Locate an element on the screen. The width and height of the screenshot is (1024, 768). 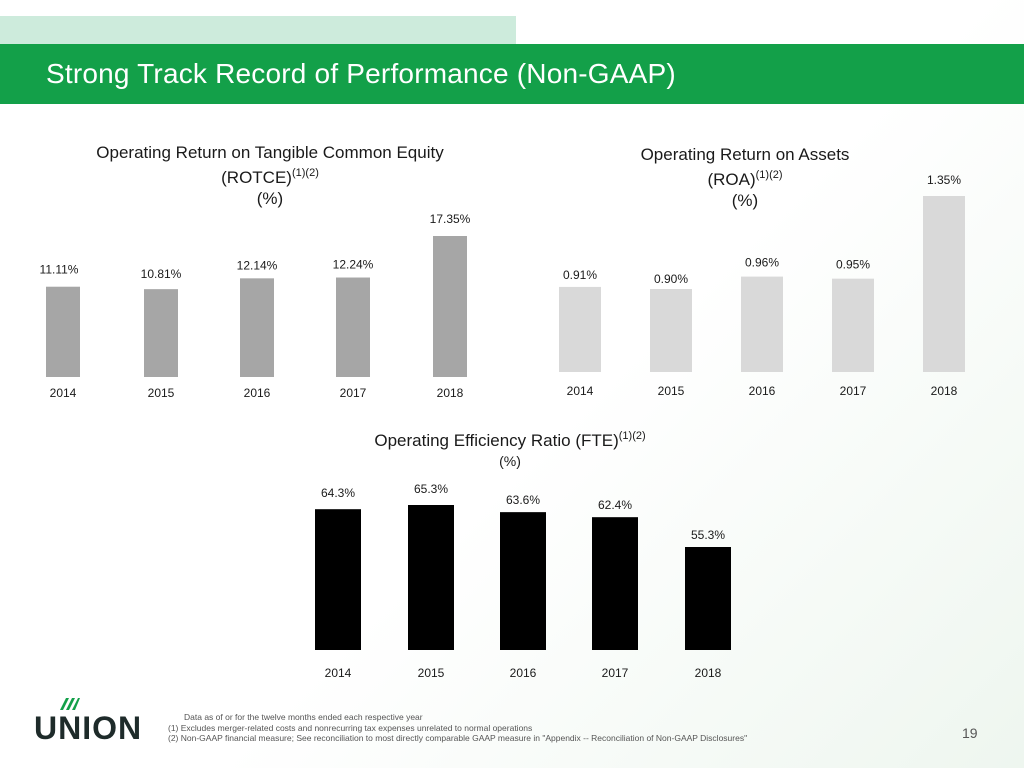
logo-stripes-icon is located at coordinates (70, 704).